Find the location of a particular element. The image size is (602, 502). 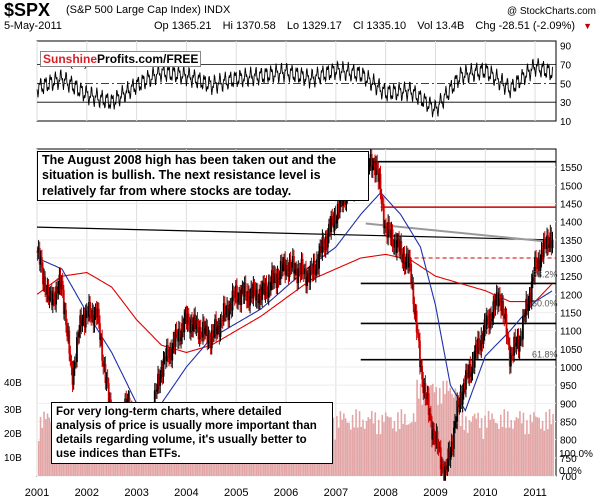

logo-word-sunshine: Sunshine is located at coordinates (70, 59).